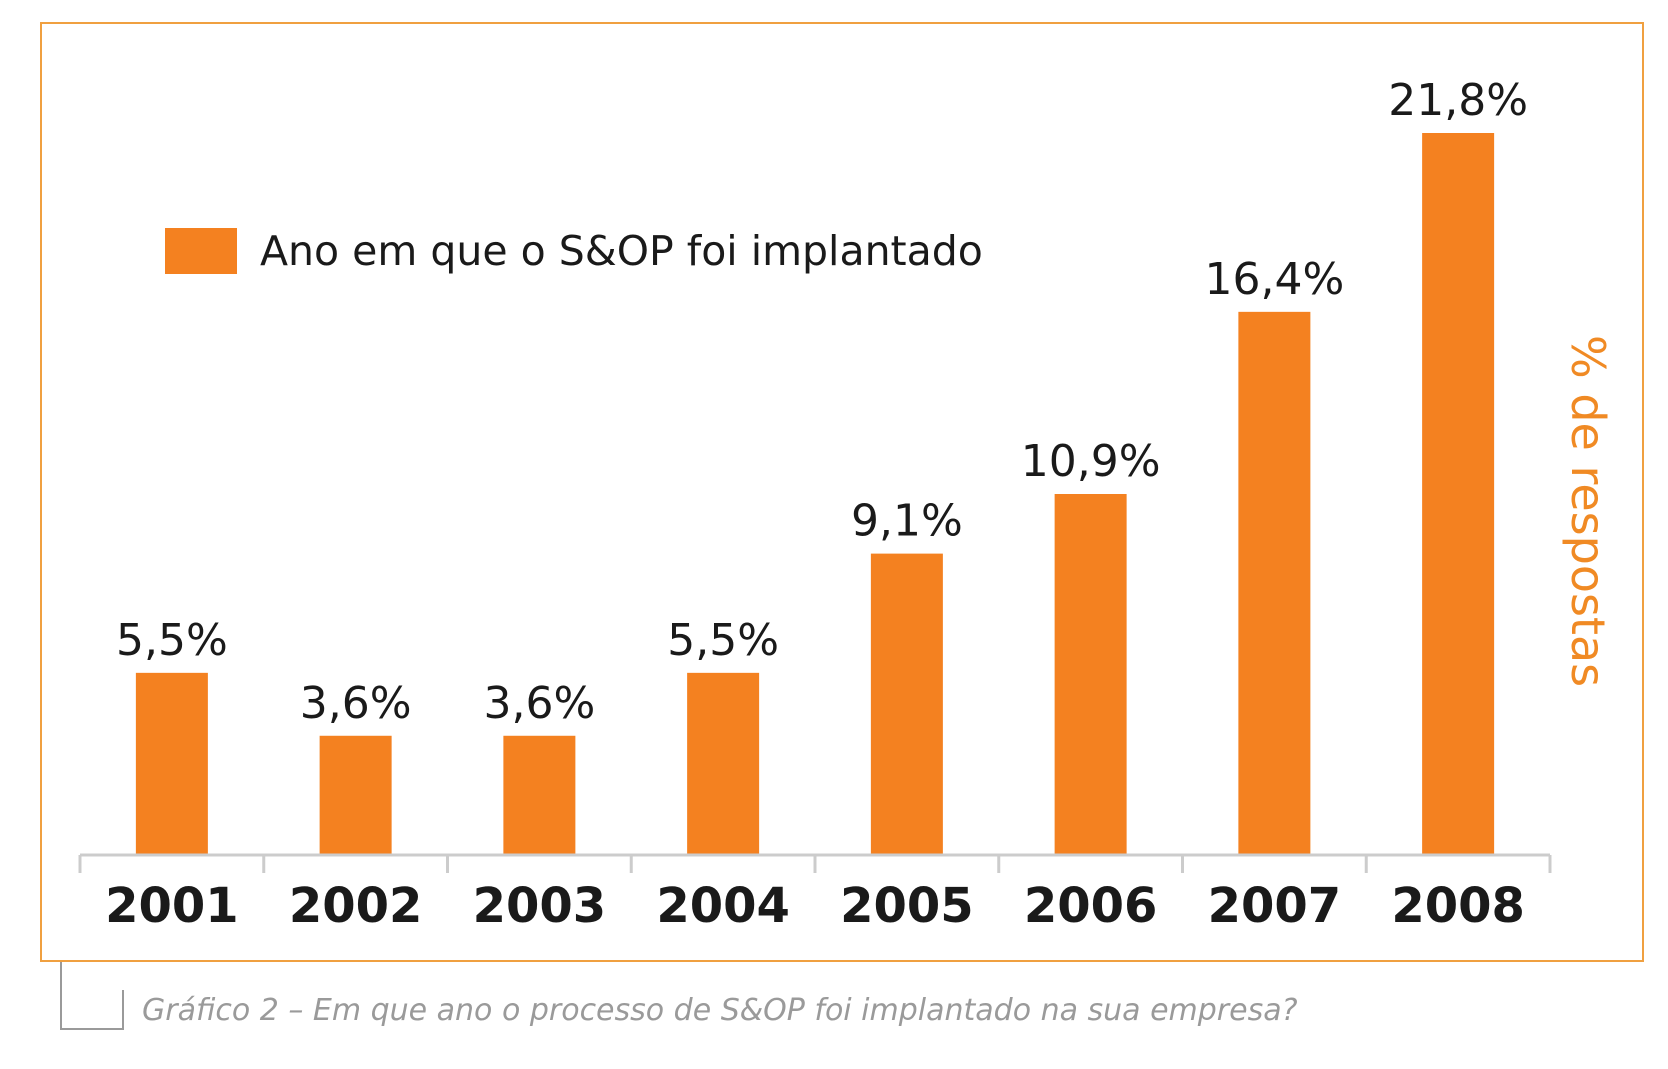 The image size is (1668, 1069). I want to click on bar-2005, so click(906, 704).